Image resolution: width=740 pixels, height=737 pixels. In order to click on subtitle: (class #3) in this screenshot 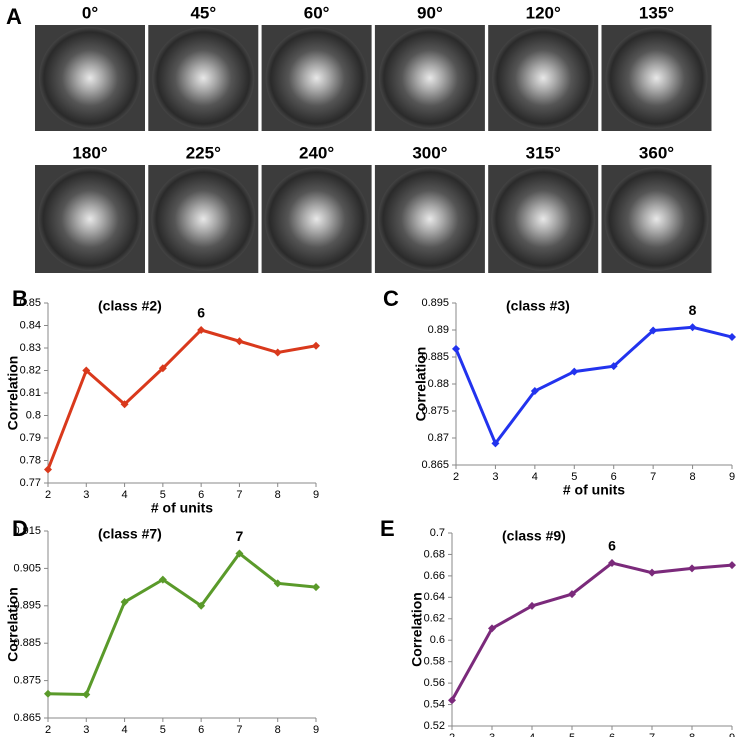, I will do `click(538, 306)`.